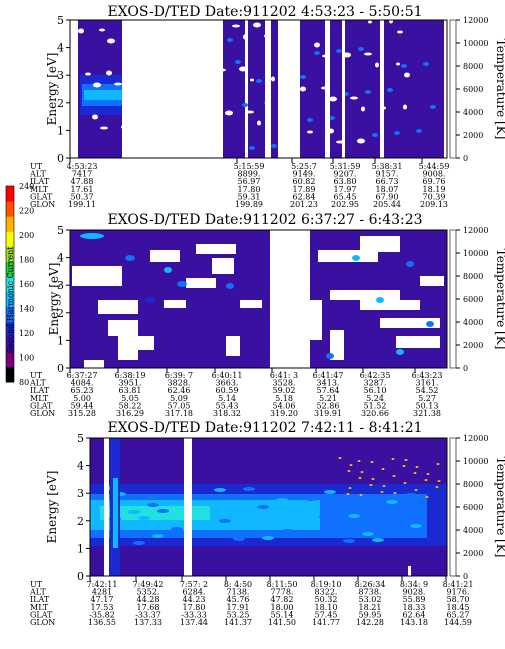  I want to click on orbit-table-cell: 136.55, so click(102, 622).